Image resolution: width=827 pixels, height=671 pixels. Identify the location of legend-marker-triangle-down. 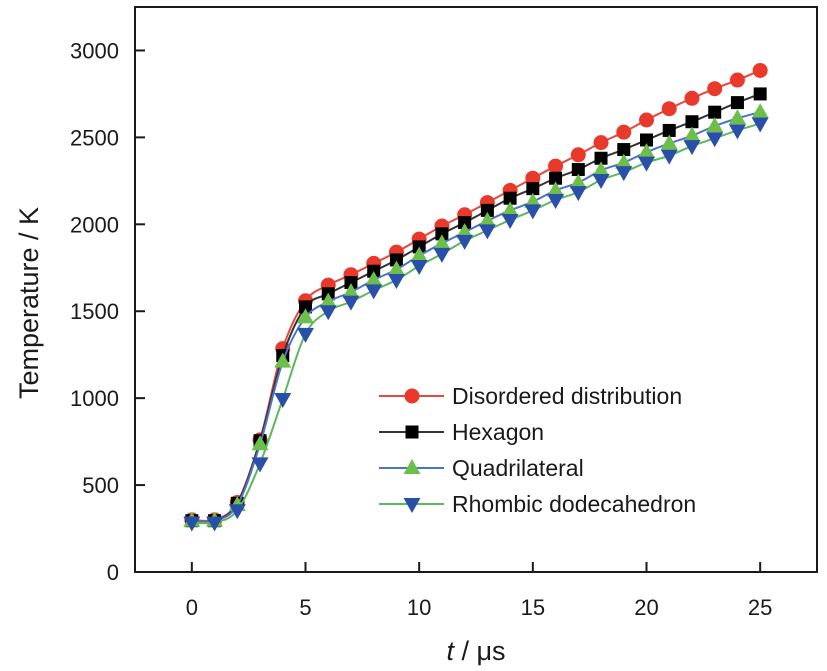
(412, 505).